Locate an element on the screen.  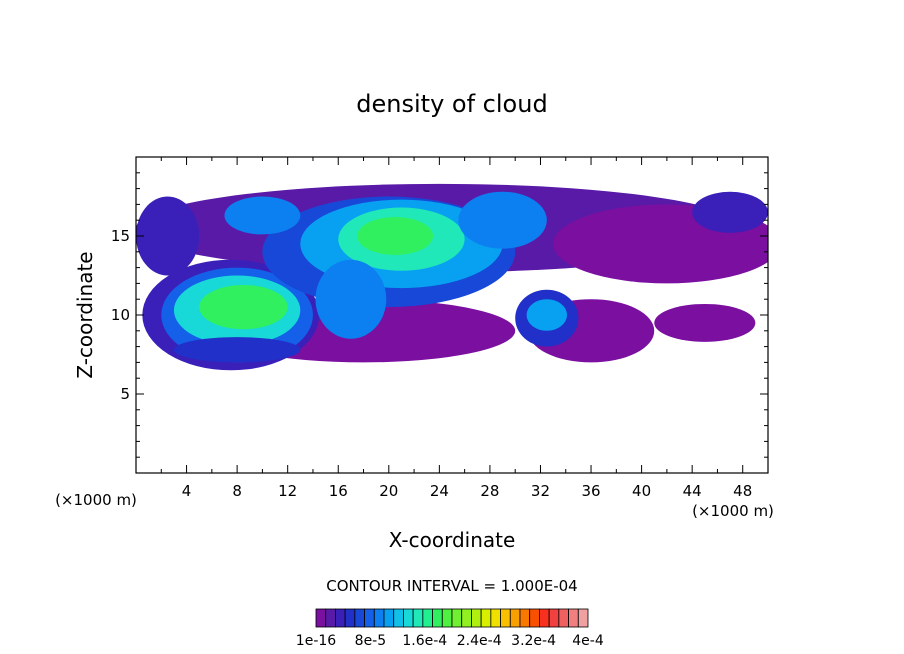
x-tick-label: 20 is located at coordinates (388, 491).